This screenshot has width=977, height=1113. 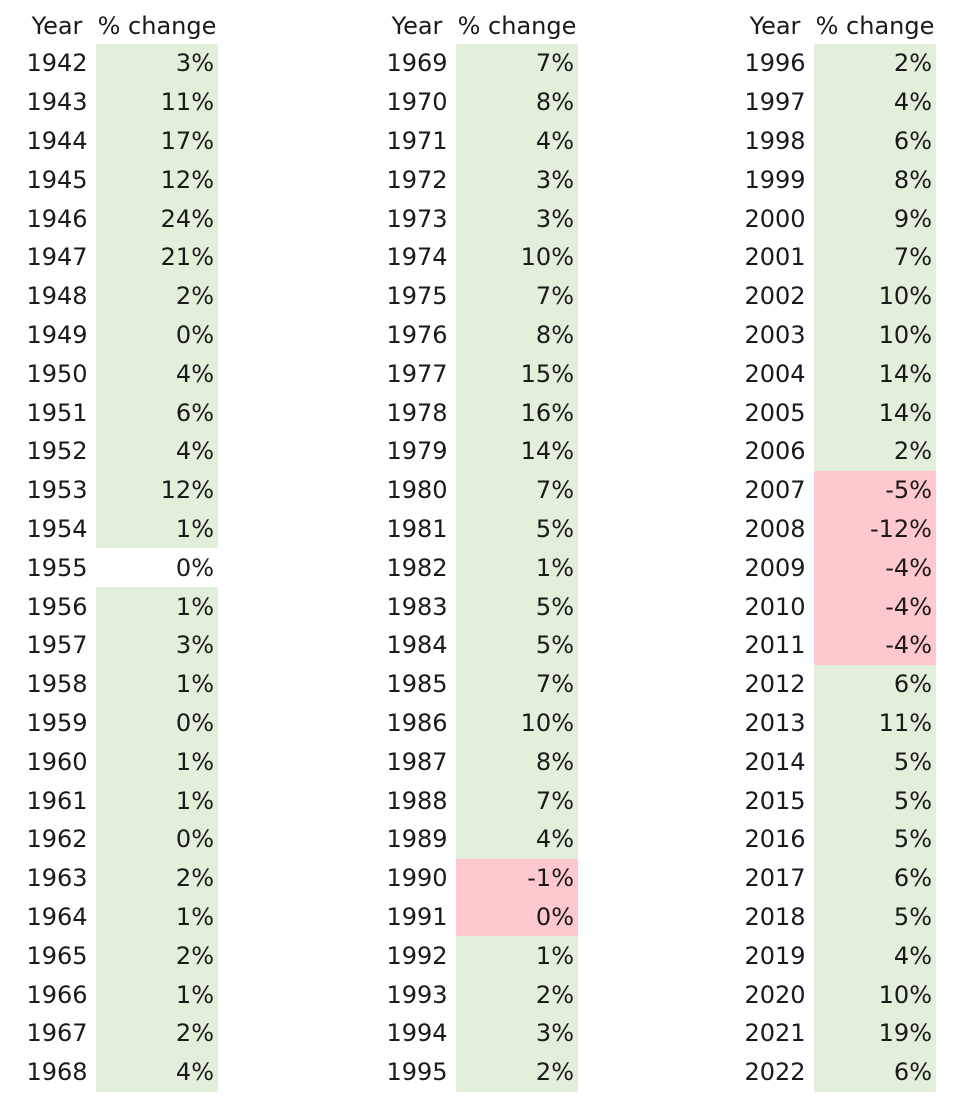 I want to click on table-row: 1955 0%, so click(x=118, y=568).